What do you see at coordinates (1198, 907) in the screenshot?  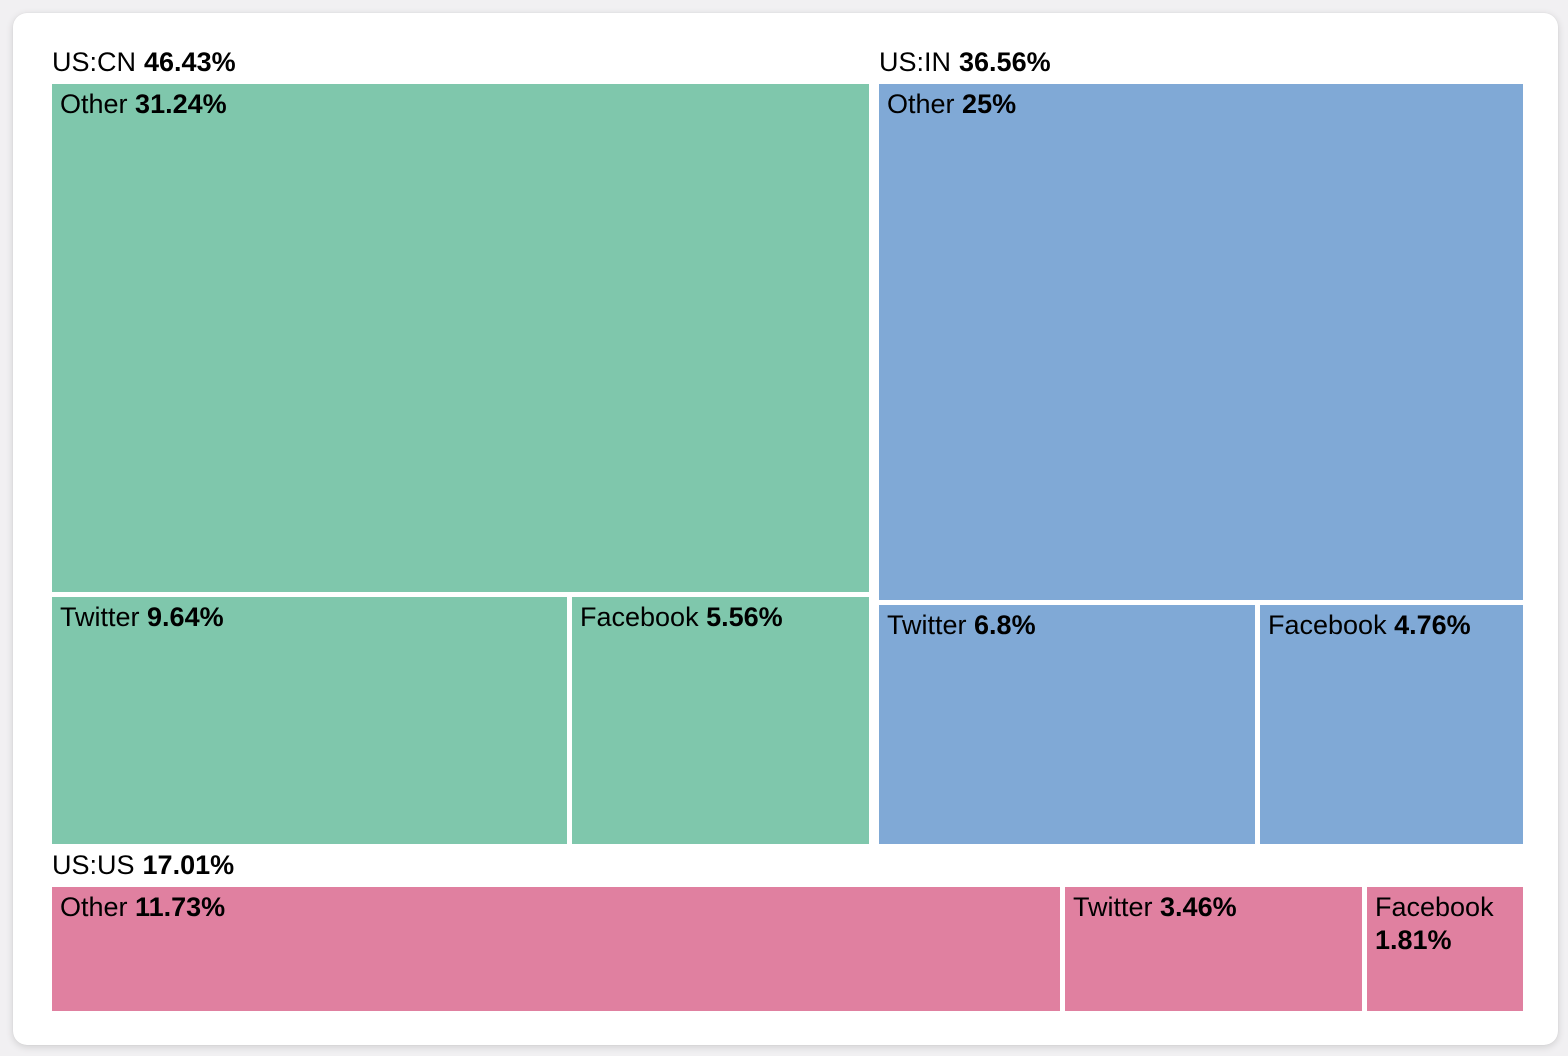 I see `cell-value: 3.46%` at bounding box center [1198, 907].